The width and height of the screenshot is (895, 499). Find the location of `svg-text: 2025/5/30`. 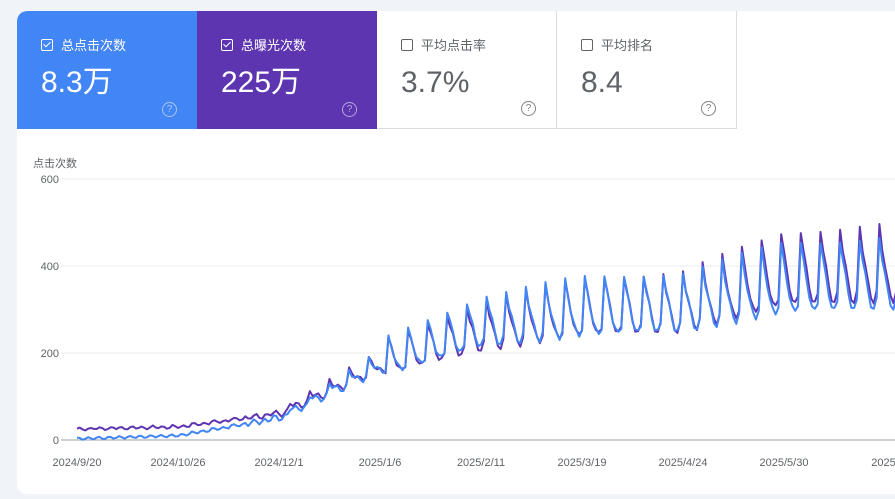

svg-text: 2025/5/30 is located at coordinates (784, 463).